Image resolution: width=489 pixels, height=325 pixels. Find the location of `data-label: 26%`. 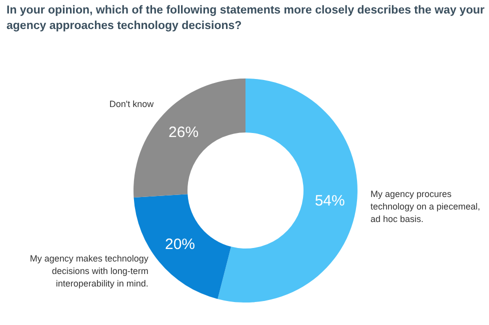

data-label: 26% is located at coordinates (183, 132).